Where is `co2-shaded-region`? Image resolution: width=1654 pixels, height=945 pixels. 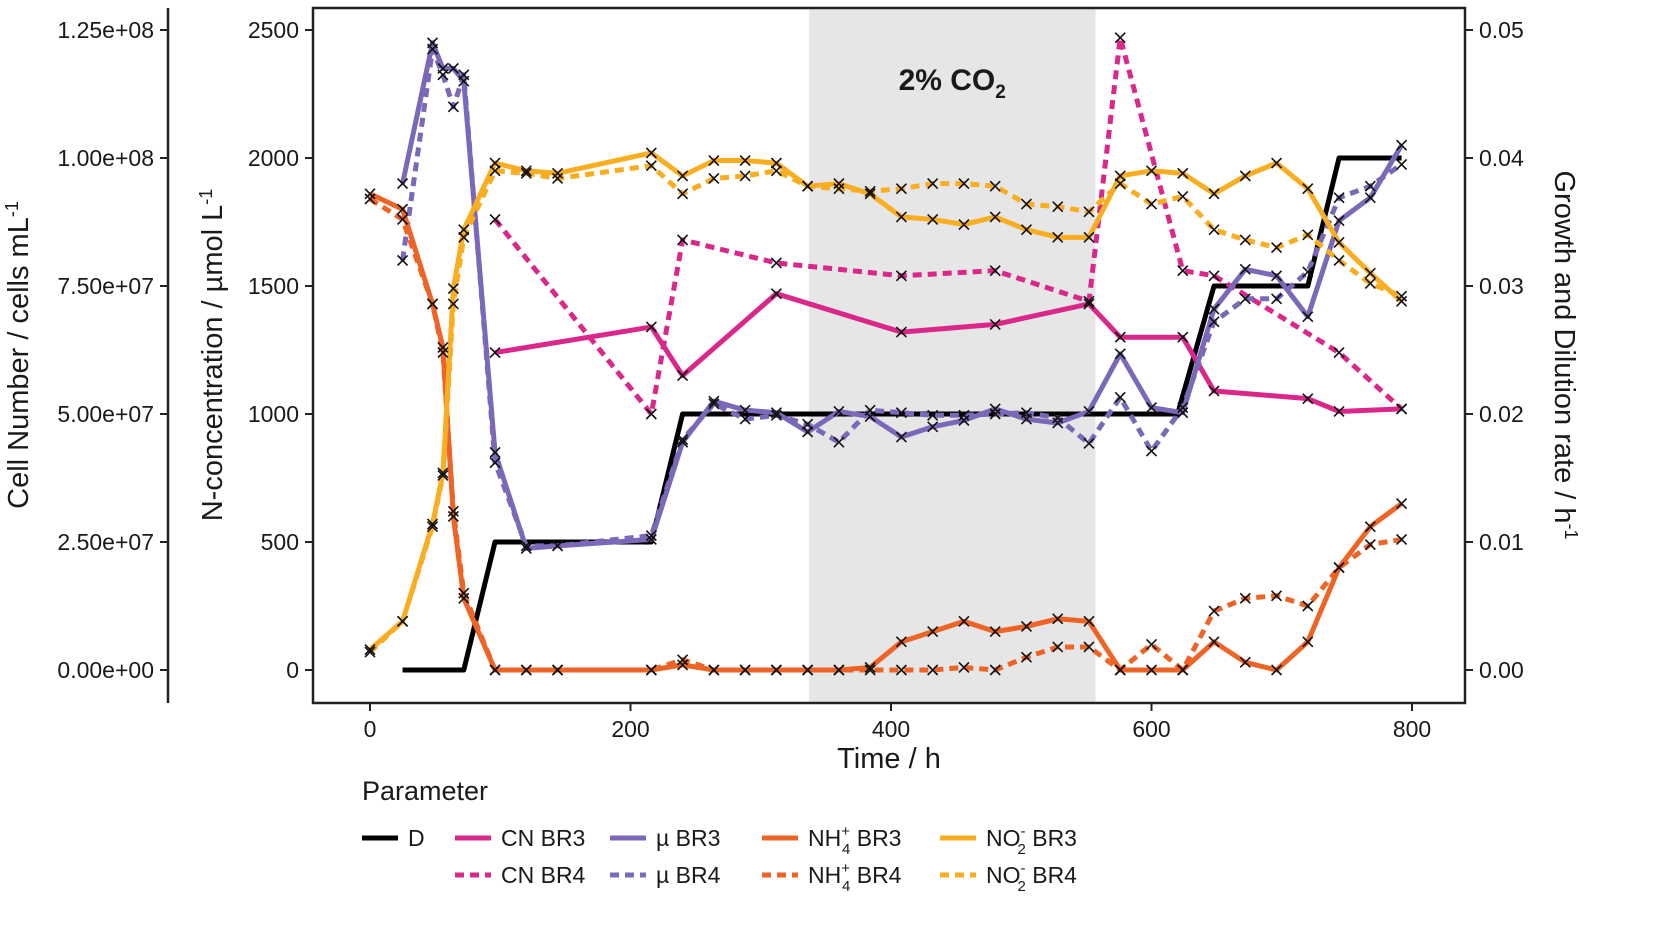 co2-shaded-region is located at coordinates (952, 355).